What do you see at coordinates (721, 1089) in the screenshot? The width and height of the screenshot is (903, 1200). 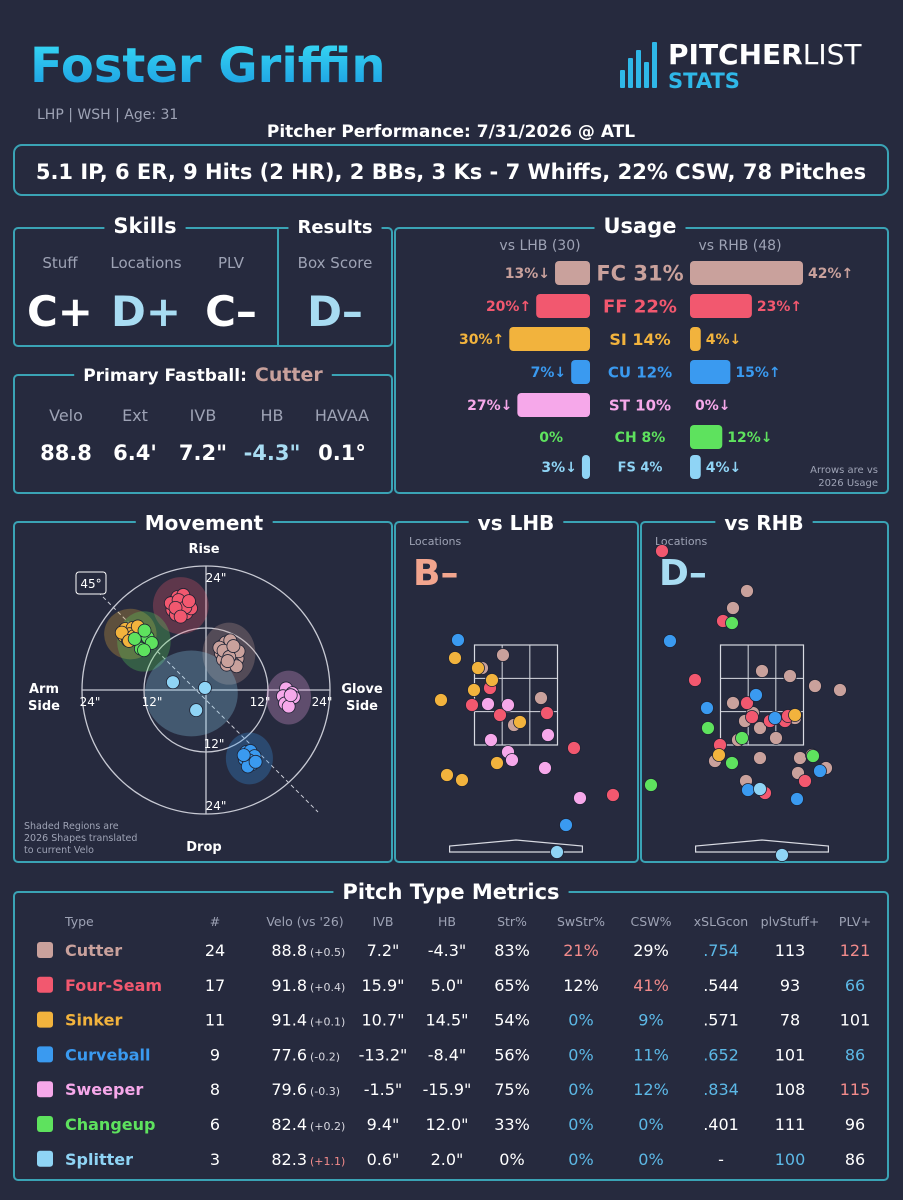 I see `table-cell: .834` at bounding box center [721, 1089].